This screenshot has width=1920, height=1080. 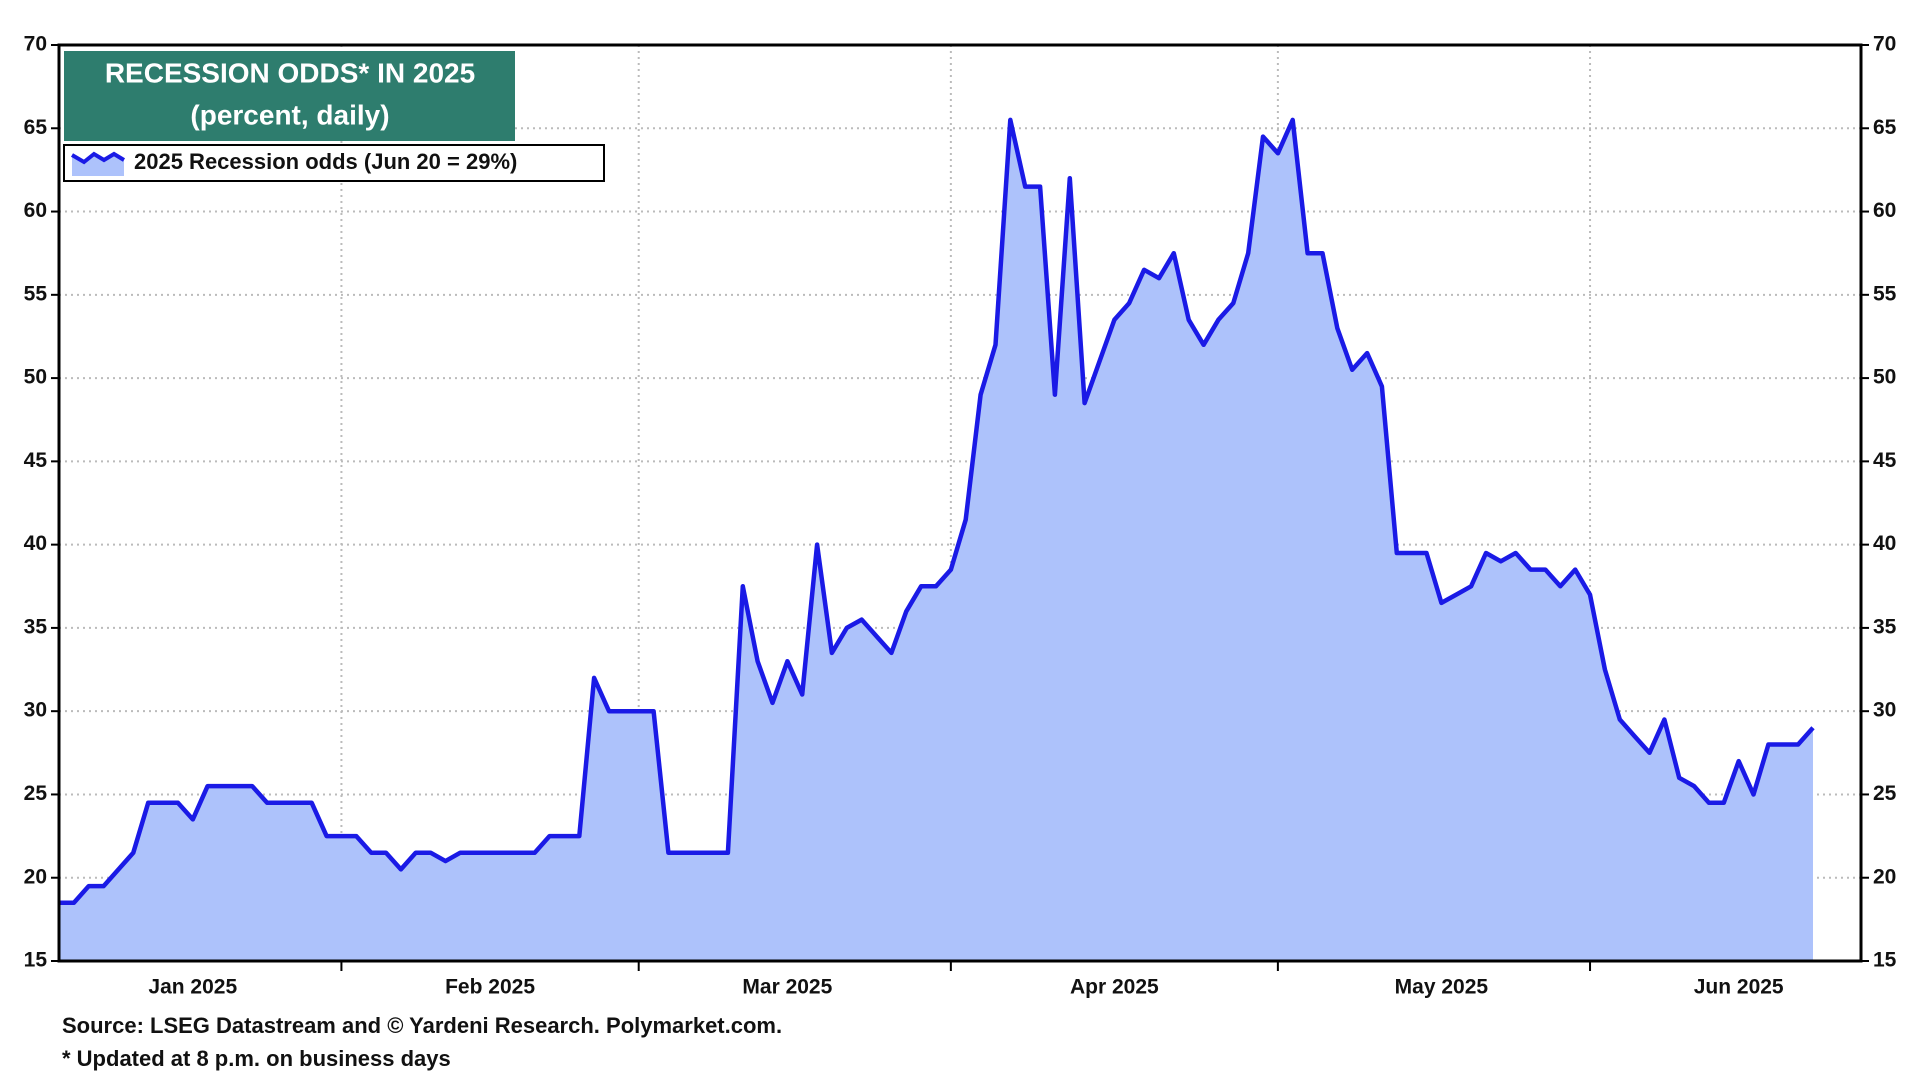 What do you see at coordinates (1884, 543) in the screenshot?
I see `y2-tick-label: 40` at bounding box center [1884, 543].